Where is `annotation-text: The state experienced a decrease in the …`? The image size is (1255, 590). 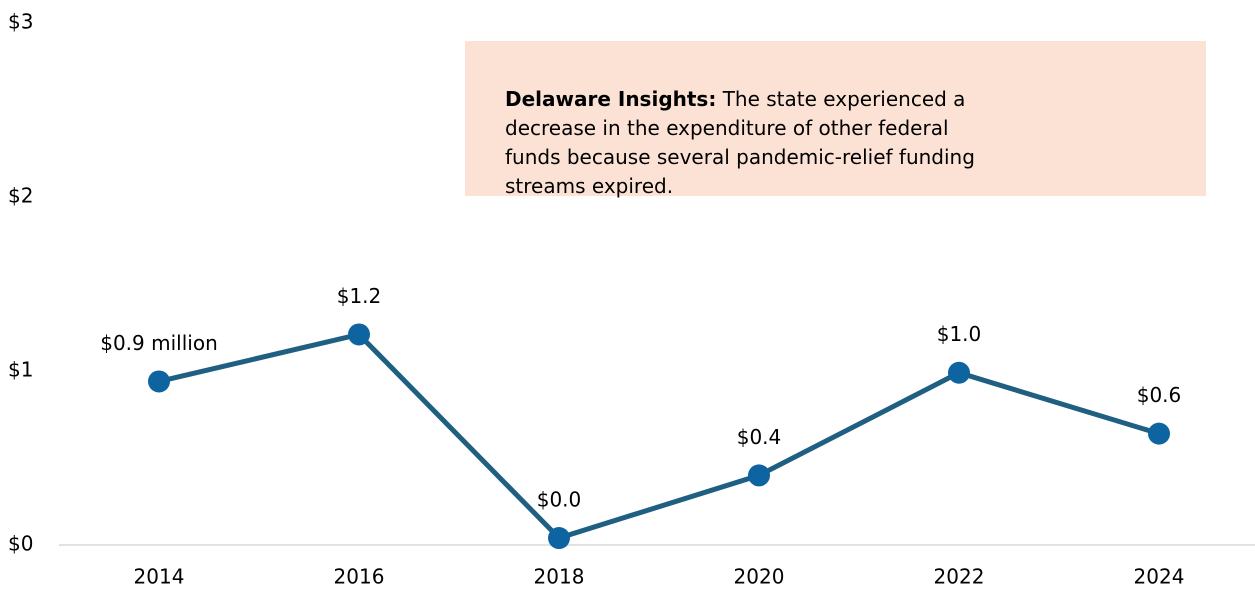
annotation-text: The state experienced a decrease in the … is located at coordinates (740, 142).